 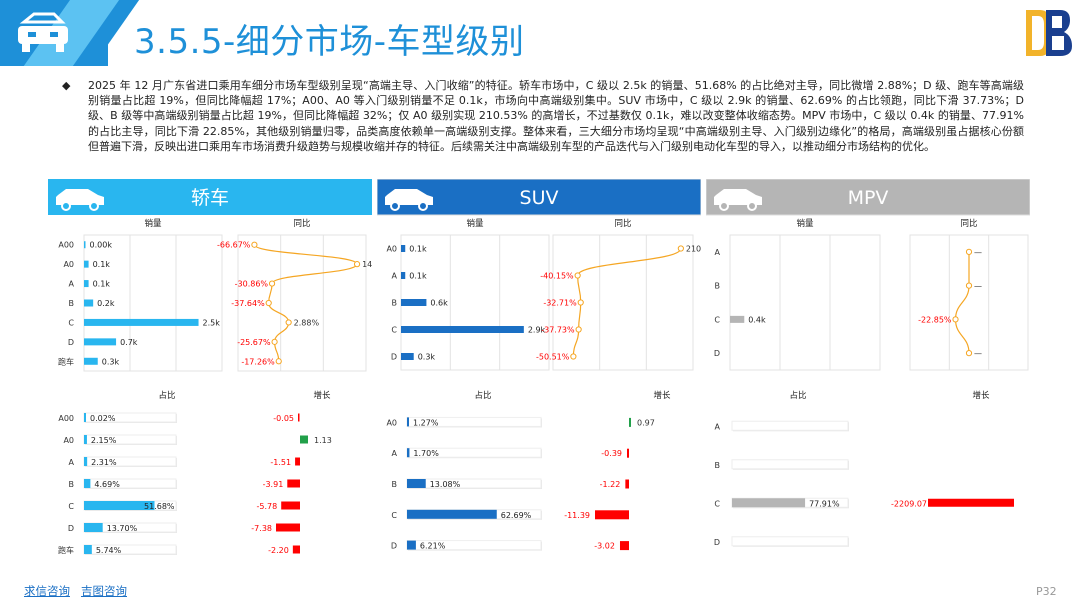 What do you see at coordinates (106, 303) in the screenshot?
I see `sales-value-label: 0.2k` at bounding box center [106, 303].